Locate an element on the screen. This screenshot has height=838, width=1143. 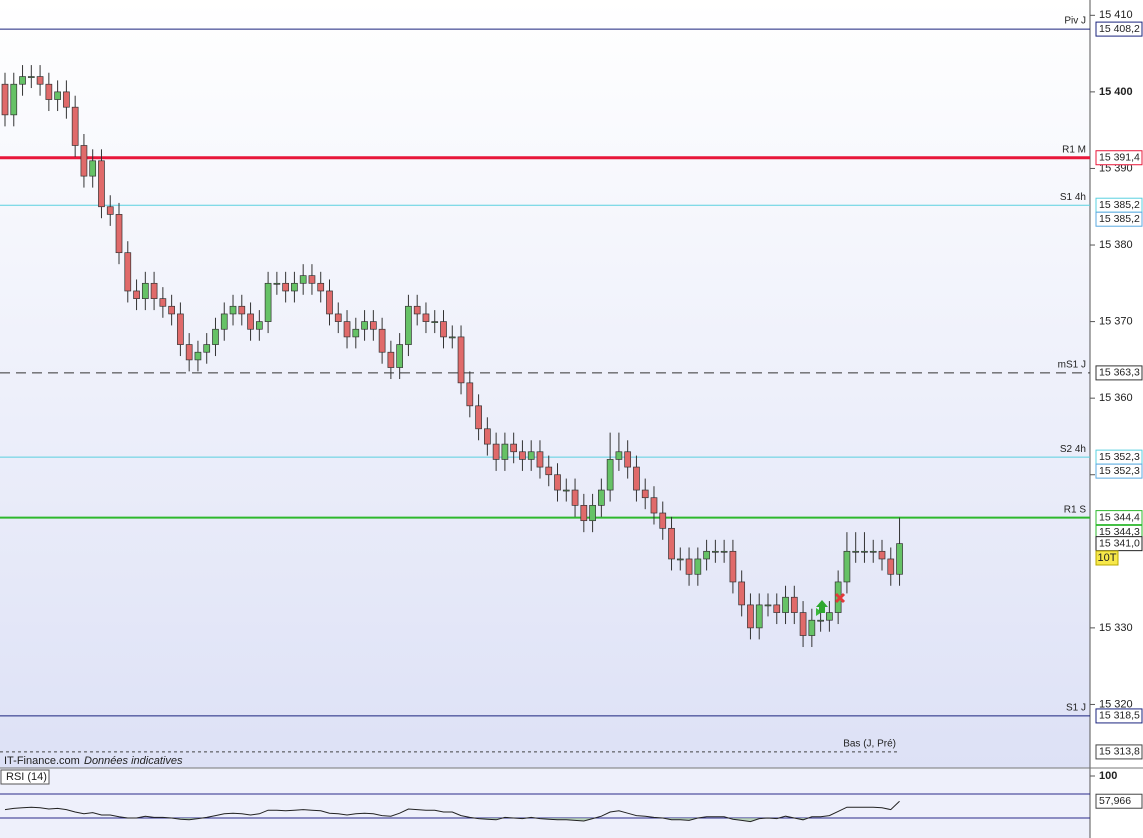
y-tick-label: 15 390 is located at coordinates (1116, 168).